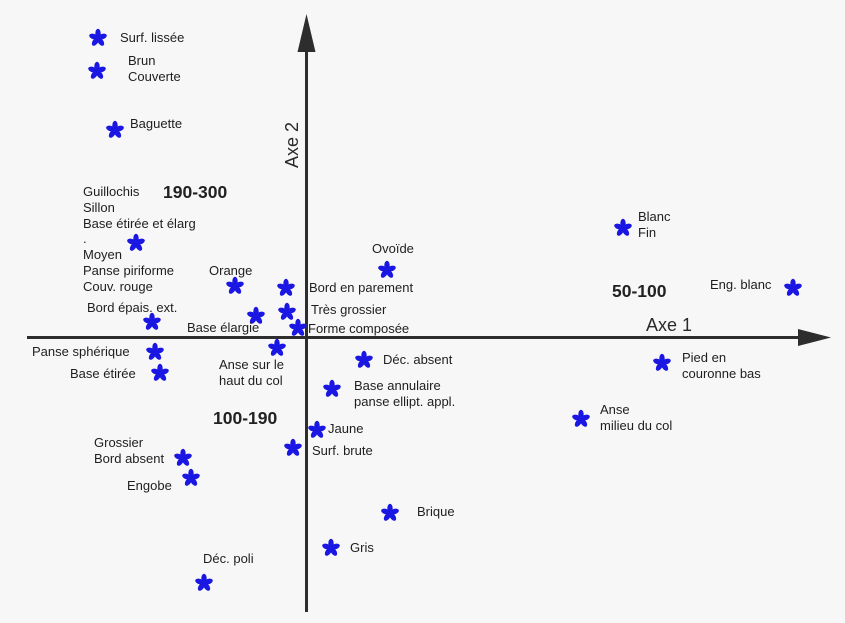  Describe the element at coordinates (103, 373) in the screenshot. I see `data-point-label: Base étirée` at that location.